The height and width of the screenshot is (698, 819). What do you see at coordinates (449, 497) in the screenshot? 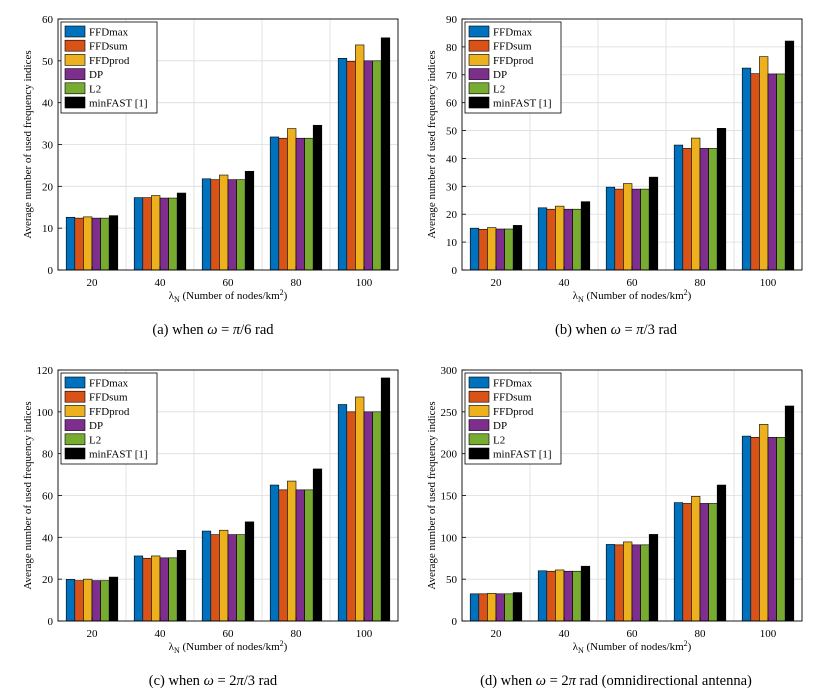
I see `y-tick-label: 150` at bounding box center [449, 497].